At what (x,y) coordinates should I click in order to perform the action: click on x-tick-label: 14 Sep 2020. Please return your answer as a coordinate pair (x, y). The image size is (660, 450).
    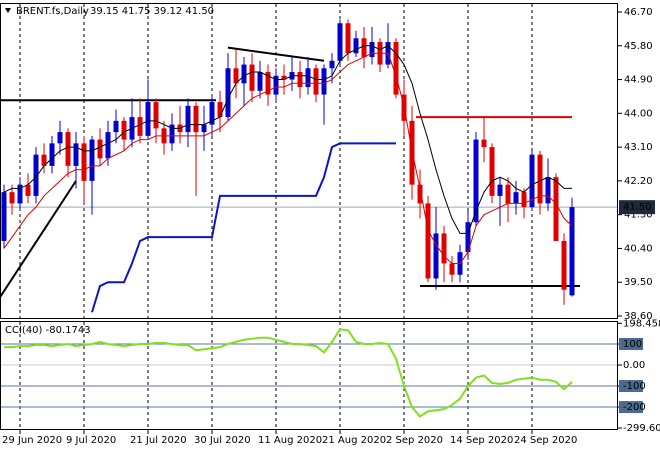
    Looking at the image, I should click on (481, 440).